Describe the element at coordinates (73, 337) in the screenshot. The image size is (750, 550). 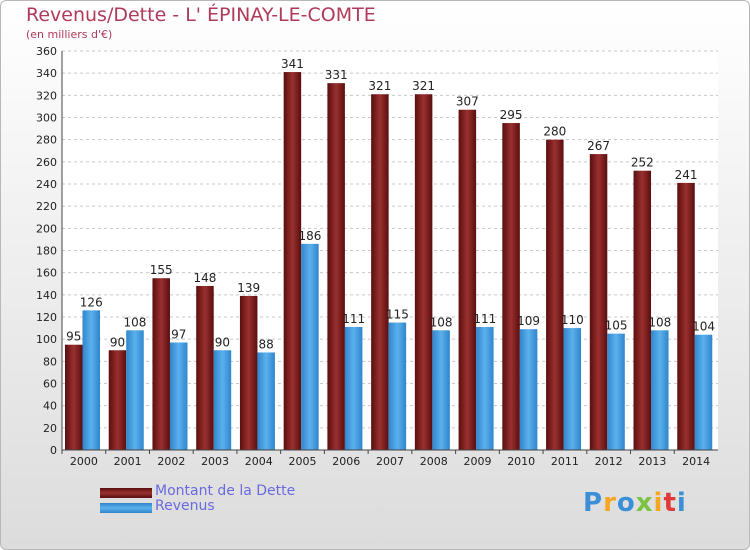
I see `value-label-debt: 95` at that location.